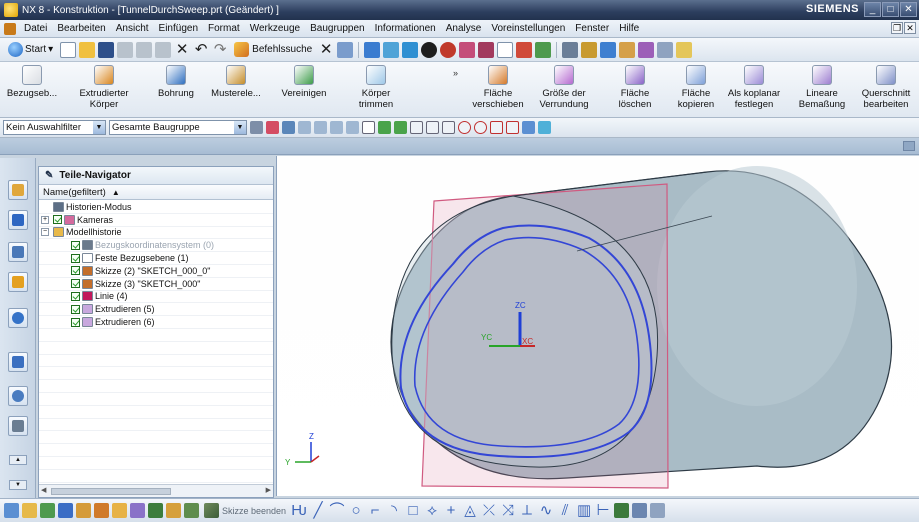 This screenshot has height=522, width=919. Describe the element at coordinates (640, 510) in the screenshot. I see `auto-constrain-icon` at that location.